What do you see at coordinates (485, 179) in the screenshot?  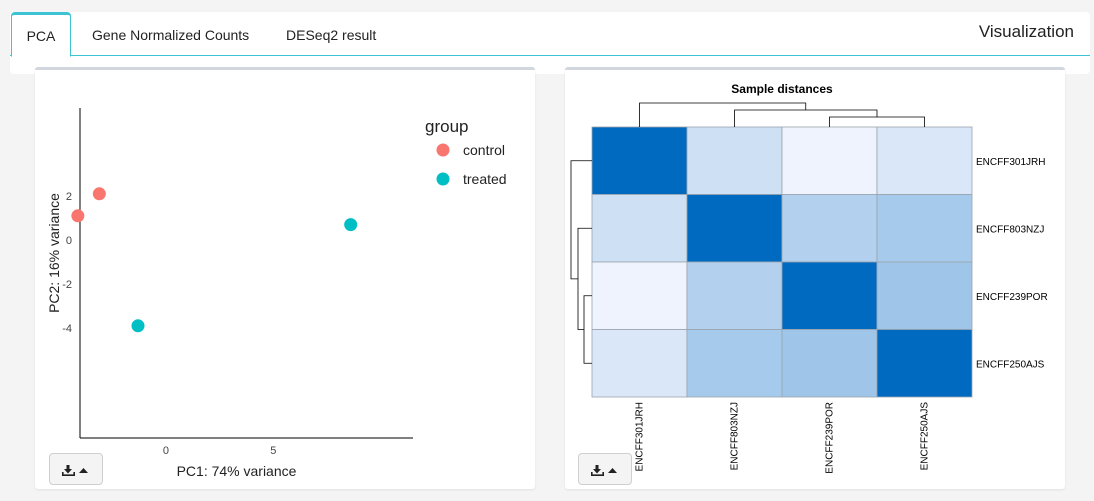 I see `legend-label-treated: treated` at bounding box center [485, 179].